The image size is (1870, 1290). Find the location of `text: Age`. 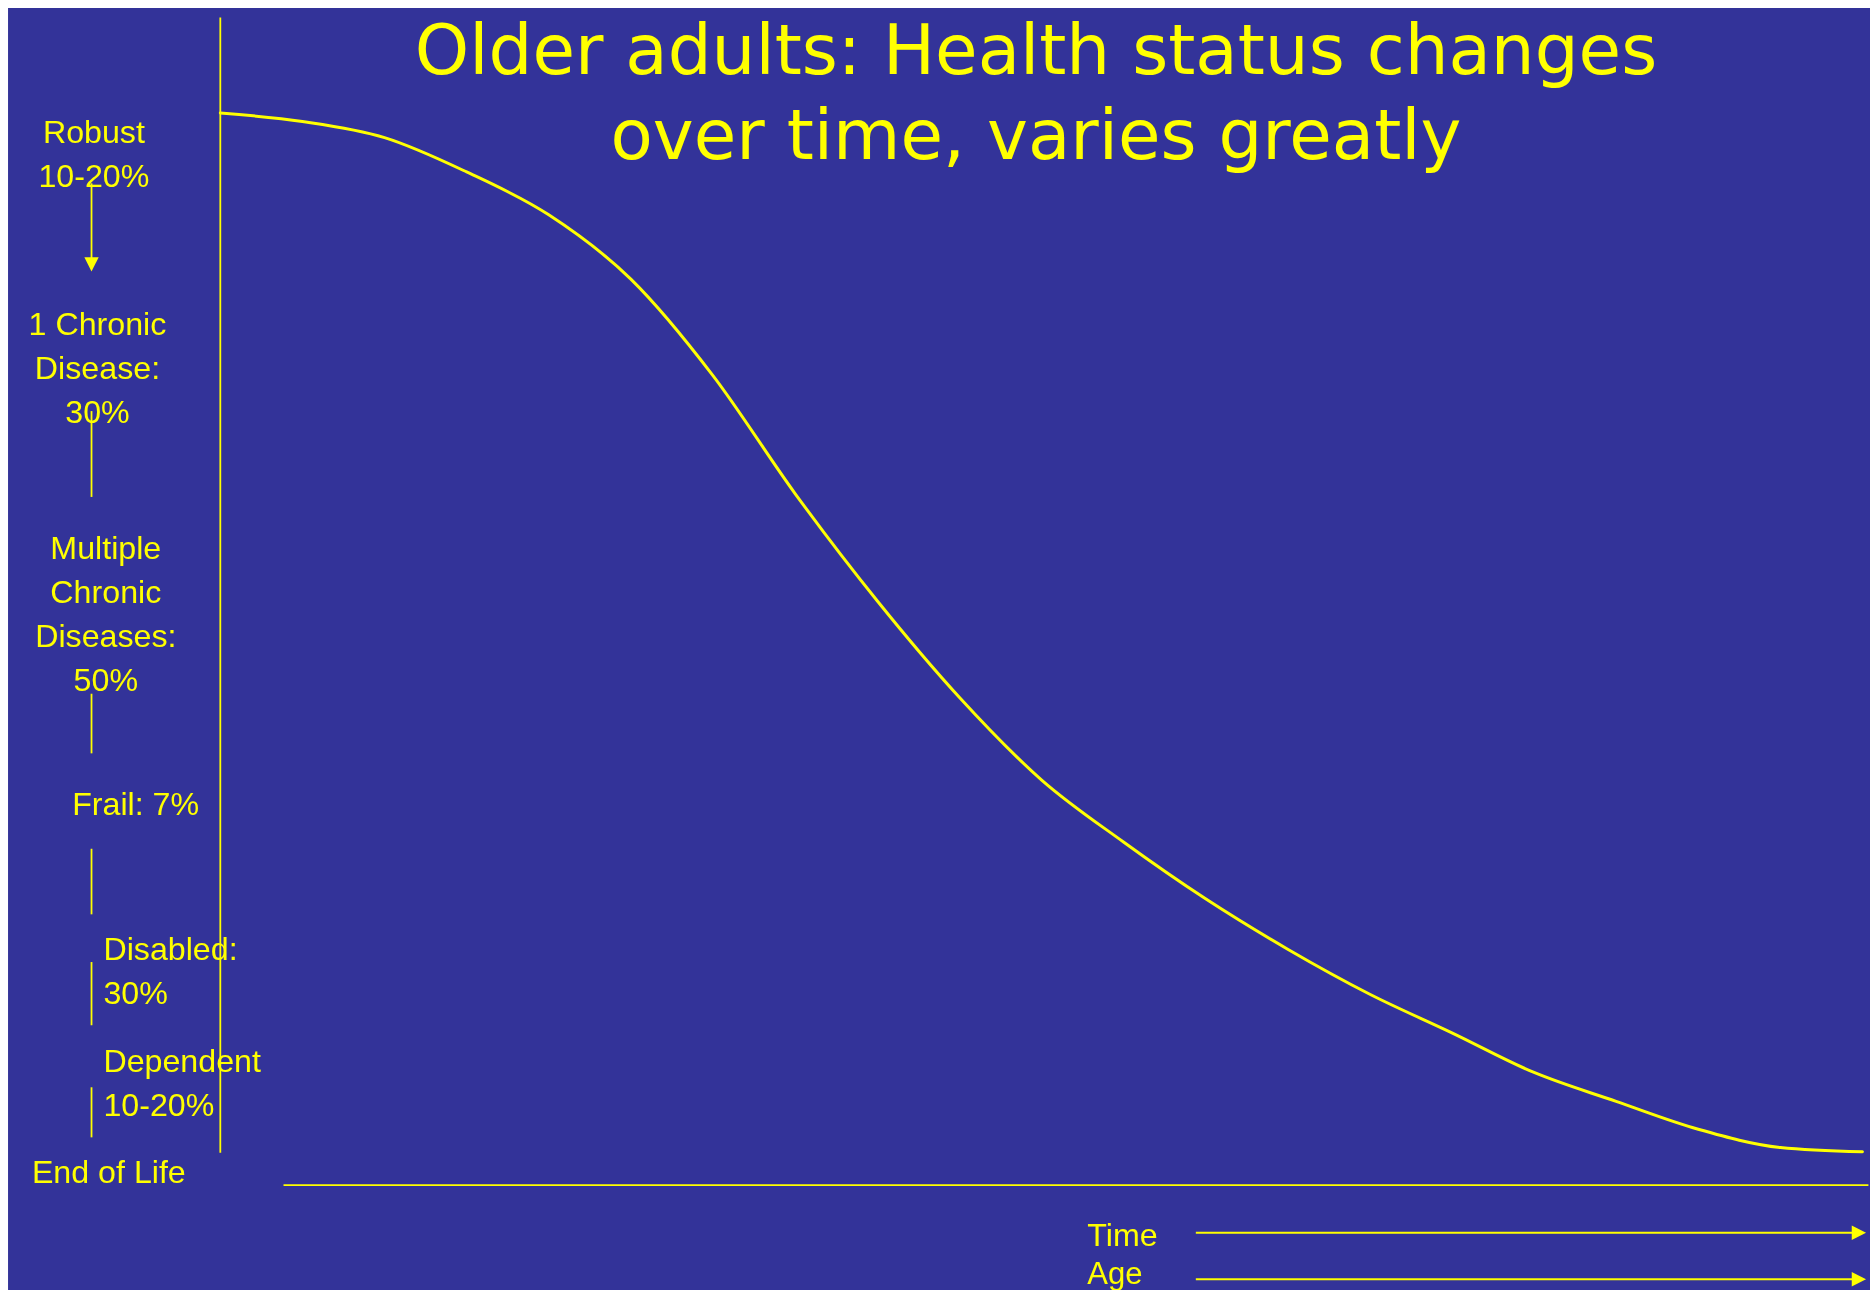

text: Age is located at coordinates (1115, 1273).